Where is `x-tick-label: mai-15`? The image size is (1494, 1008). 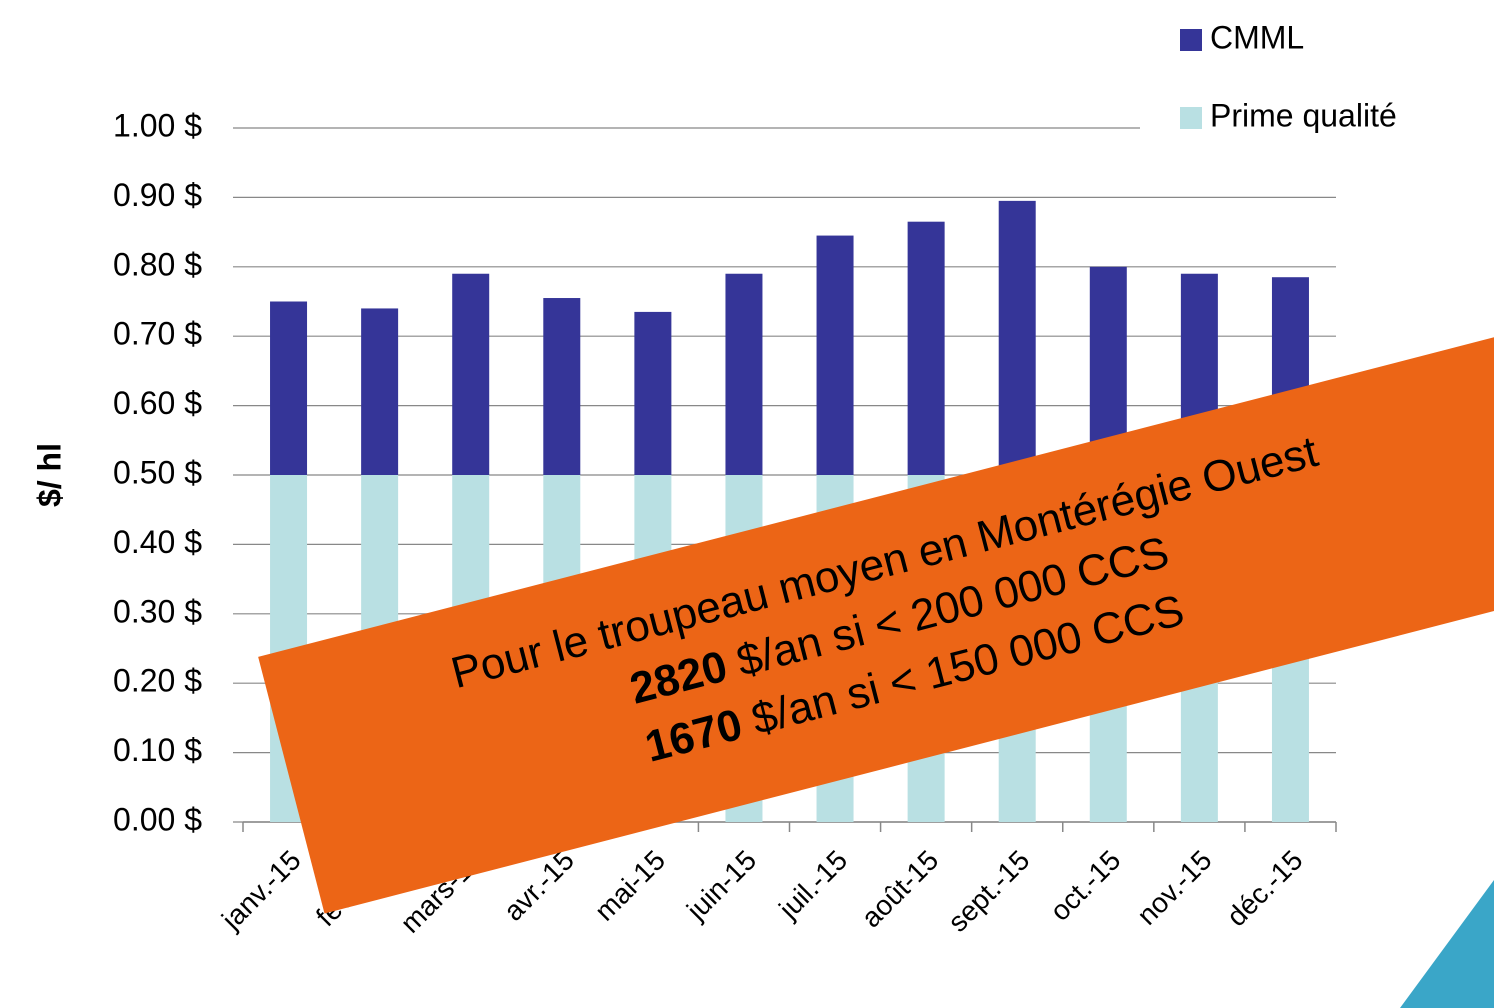 x-tick-label: mai-15 is located at coordinates (630, 885).